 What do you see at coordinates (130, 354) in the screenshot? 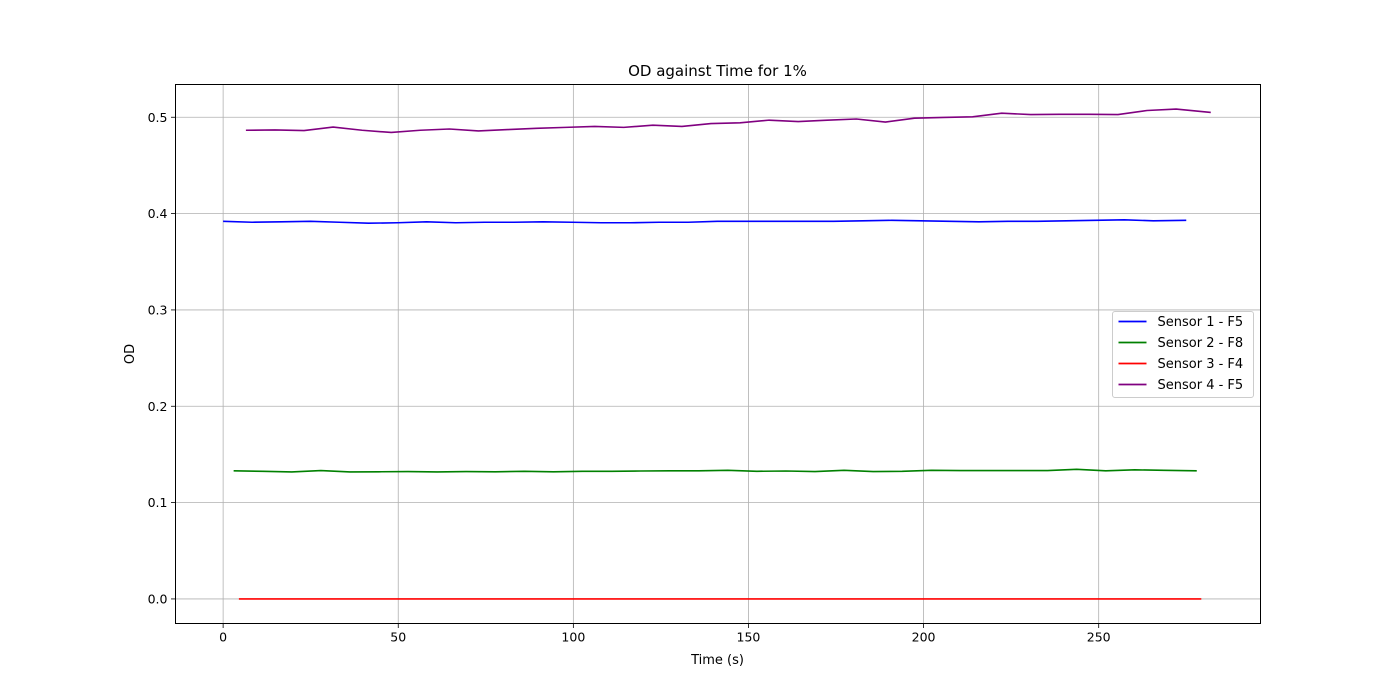
I see `y-axis-label: OD` at bounding box center [130, 354].